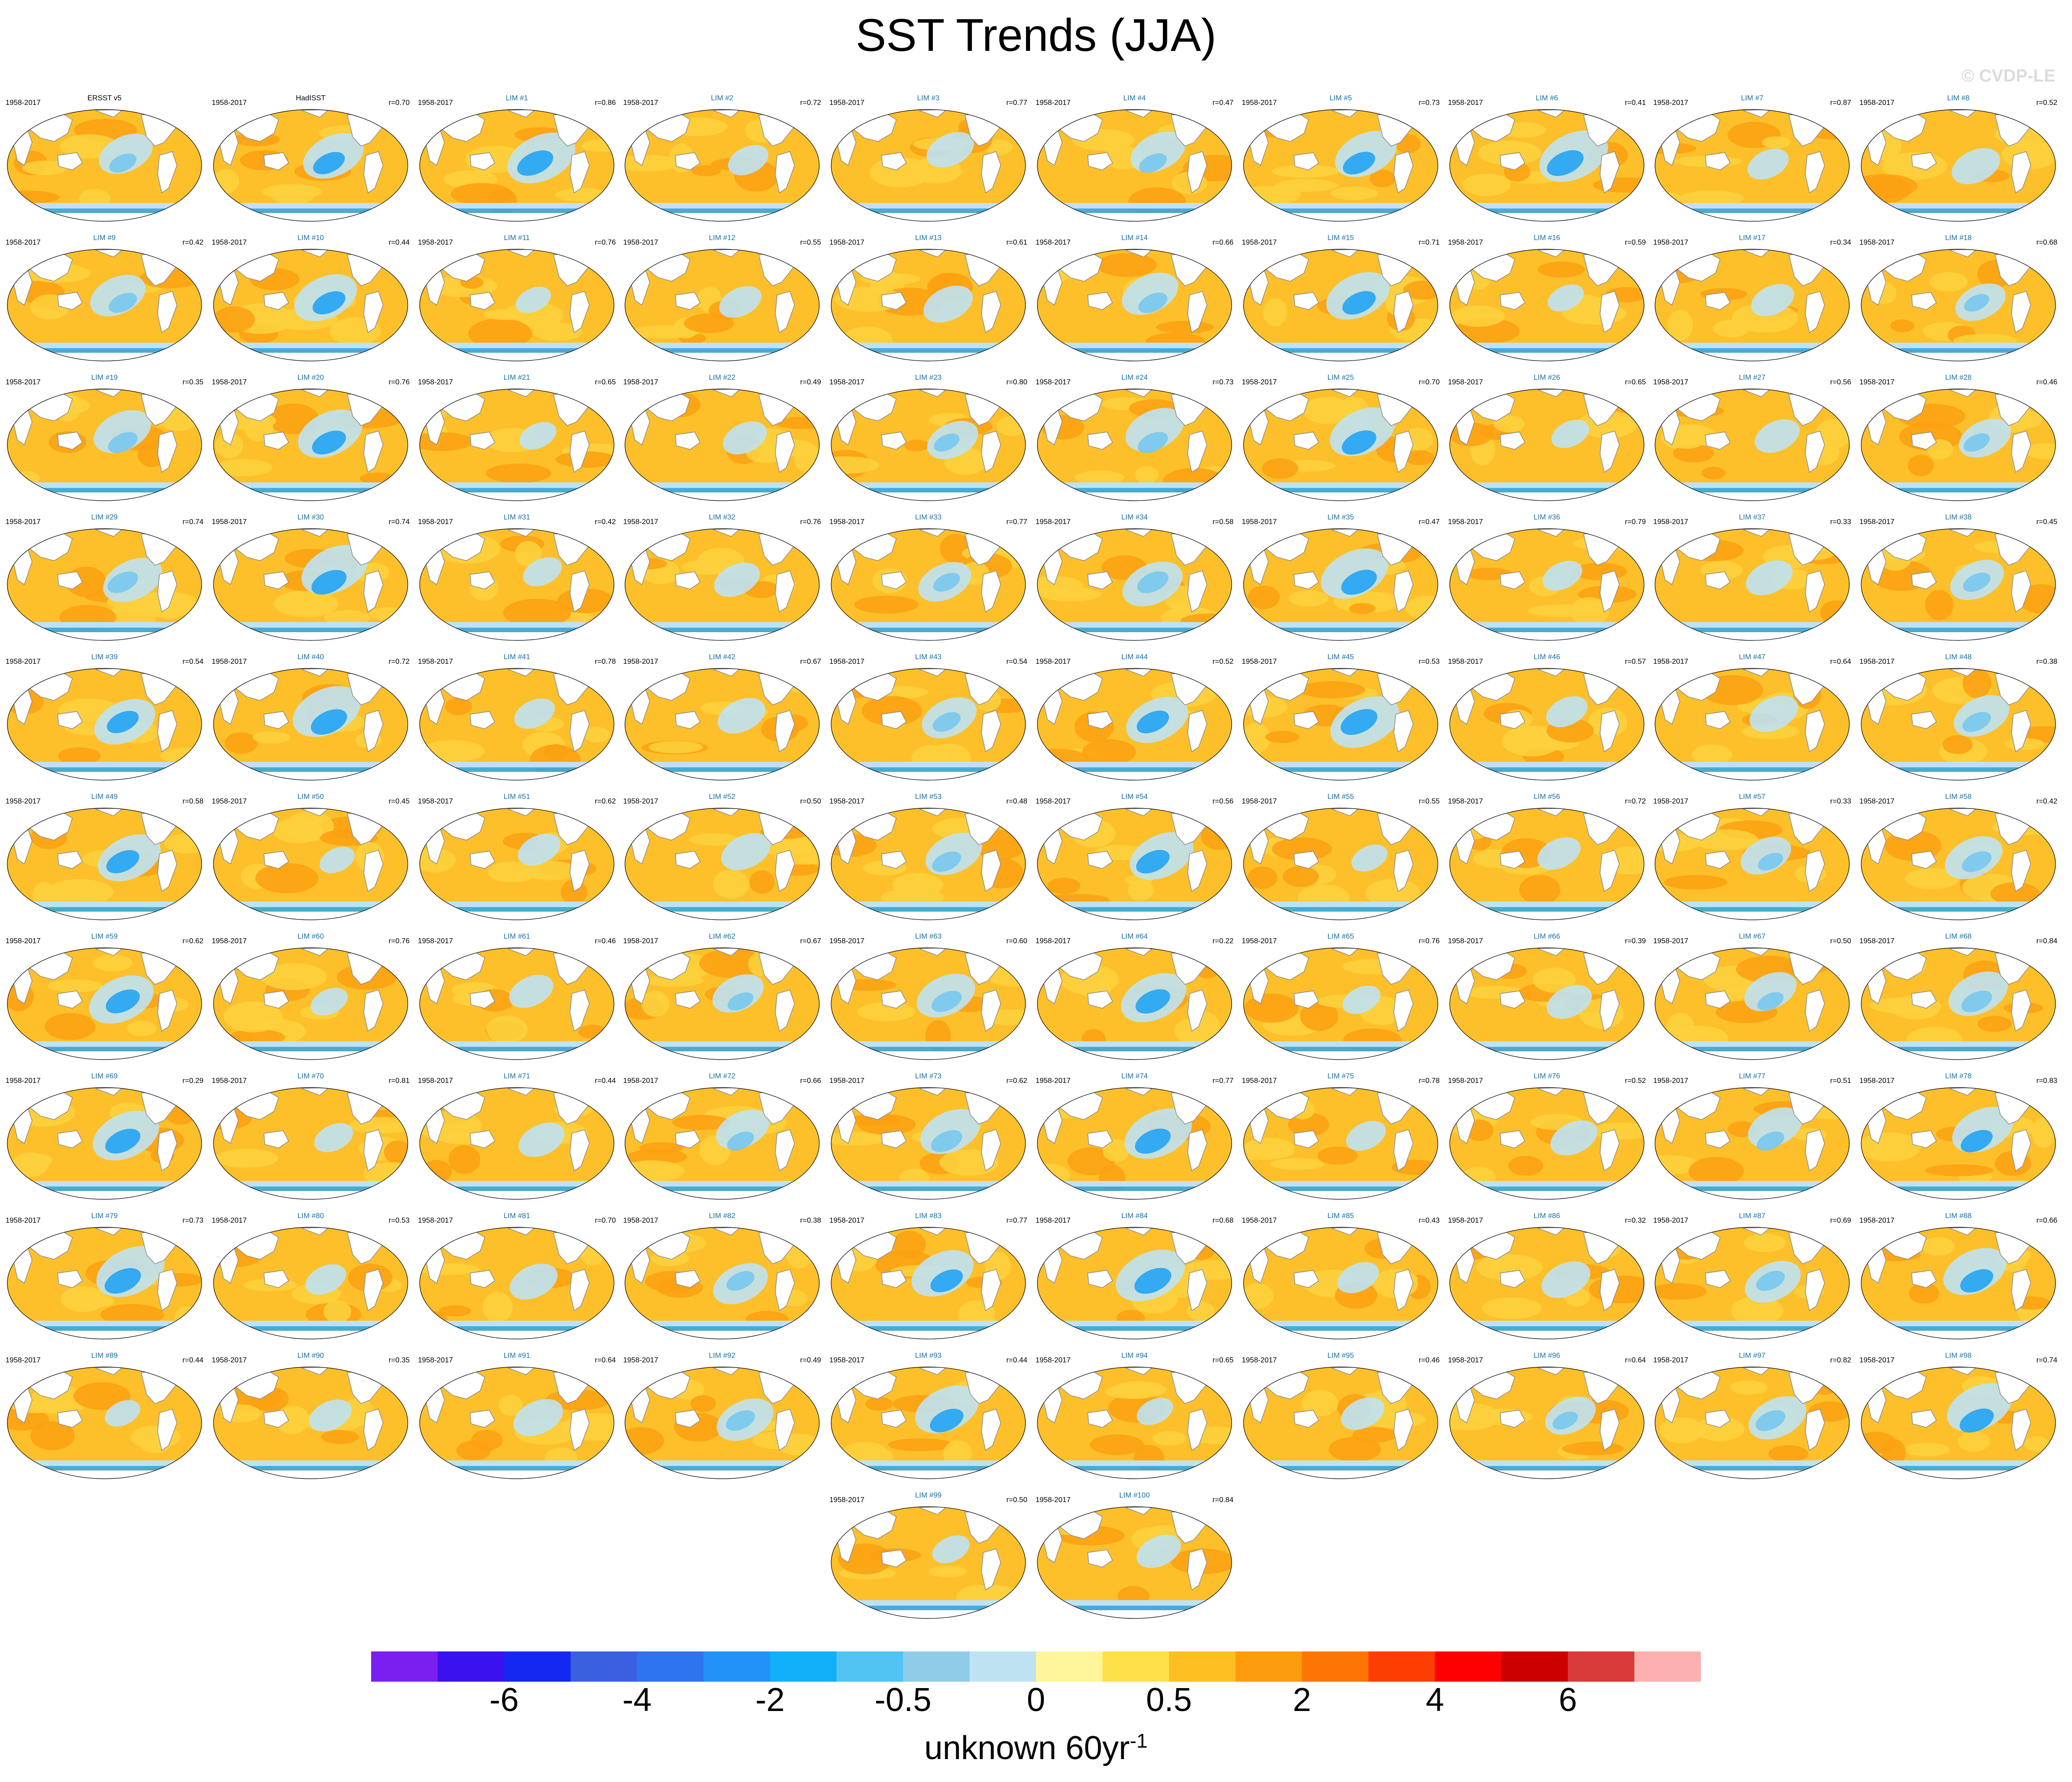  I want to click on map-panel: 1958-2017 LIM #25 r=0.70, so click(1341, 442).